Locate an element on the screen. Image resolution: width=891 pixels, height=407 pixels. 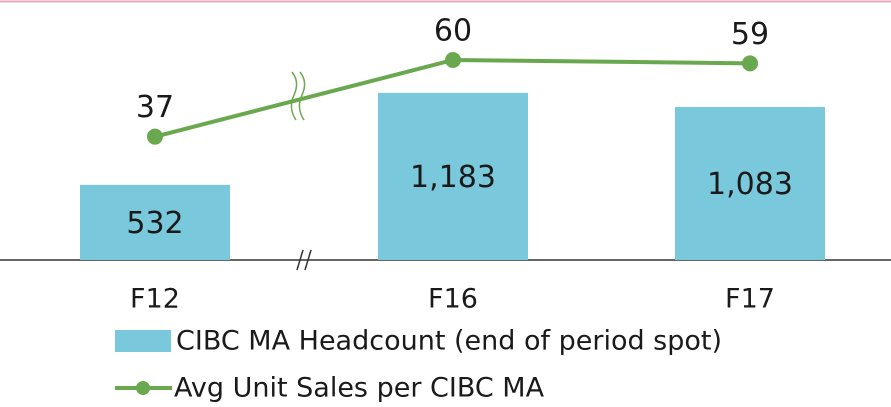
legend-swatch-marker is located at coordinates (143, 388).